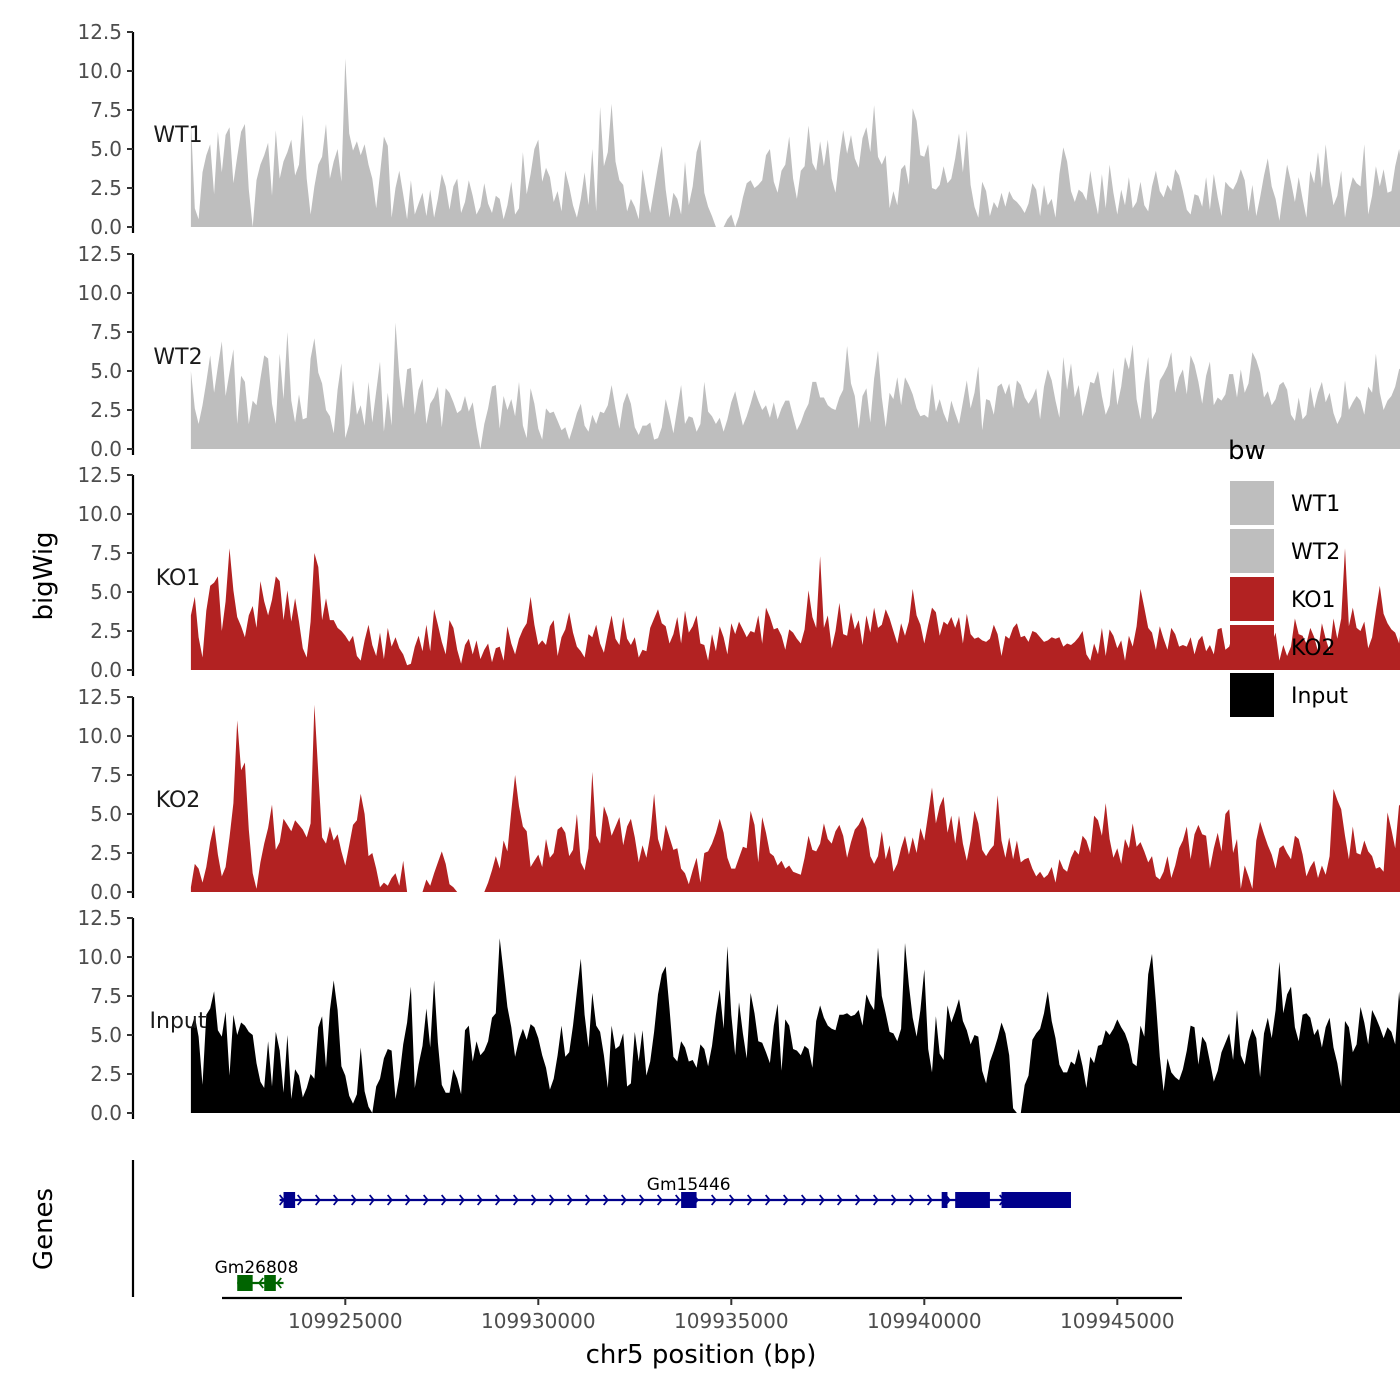 The height and width of the screenshot is (1400, 1400). What do you see at coordinates (1252, 647) in the screenshot?
I see `legend-swatch-ko2` at bounding box center [1252, 647].